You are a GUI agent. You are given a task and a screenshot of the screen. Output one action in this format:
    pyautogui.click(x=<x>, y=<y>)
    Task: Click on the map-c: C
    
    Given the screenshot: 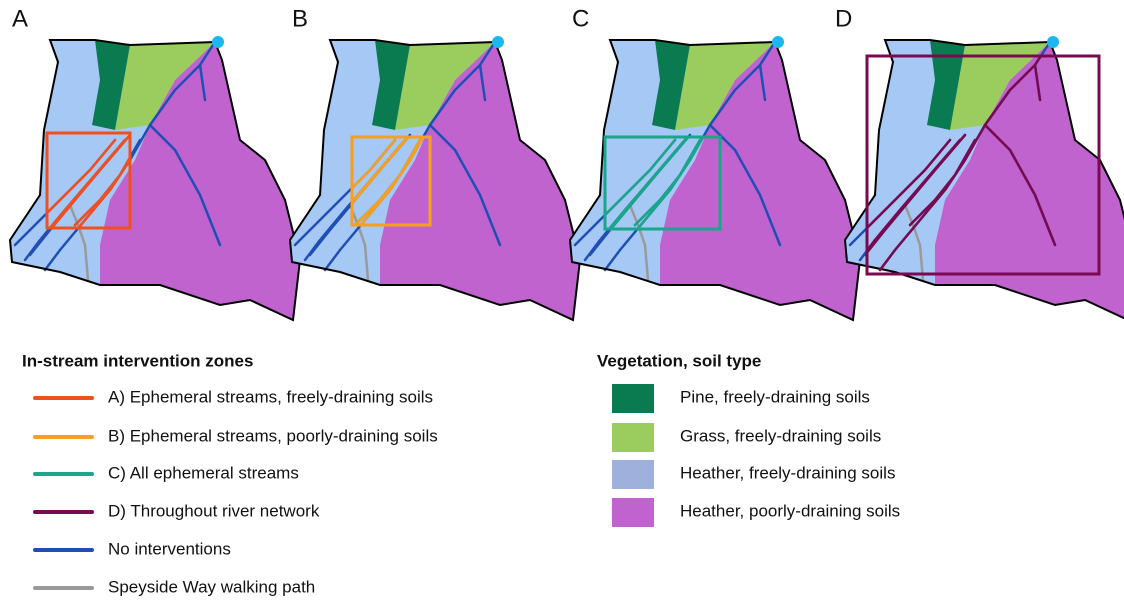 What is the action you would take?
    pyautogui.click(x=715, y=162)
    